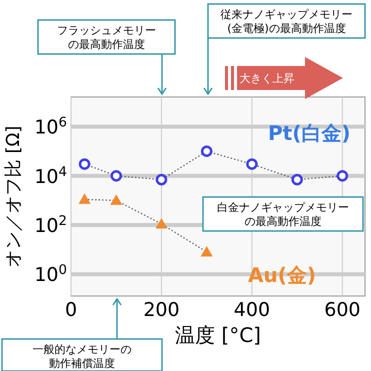 Image resolution: width=371 pixels, height=371 pixels. What do you see at coordinates (267, 78) in the screenshot?
I see `text: 大きく上昇` at bounding box center [267, 78].